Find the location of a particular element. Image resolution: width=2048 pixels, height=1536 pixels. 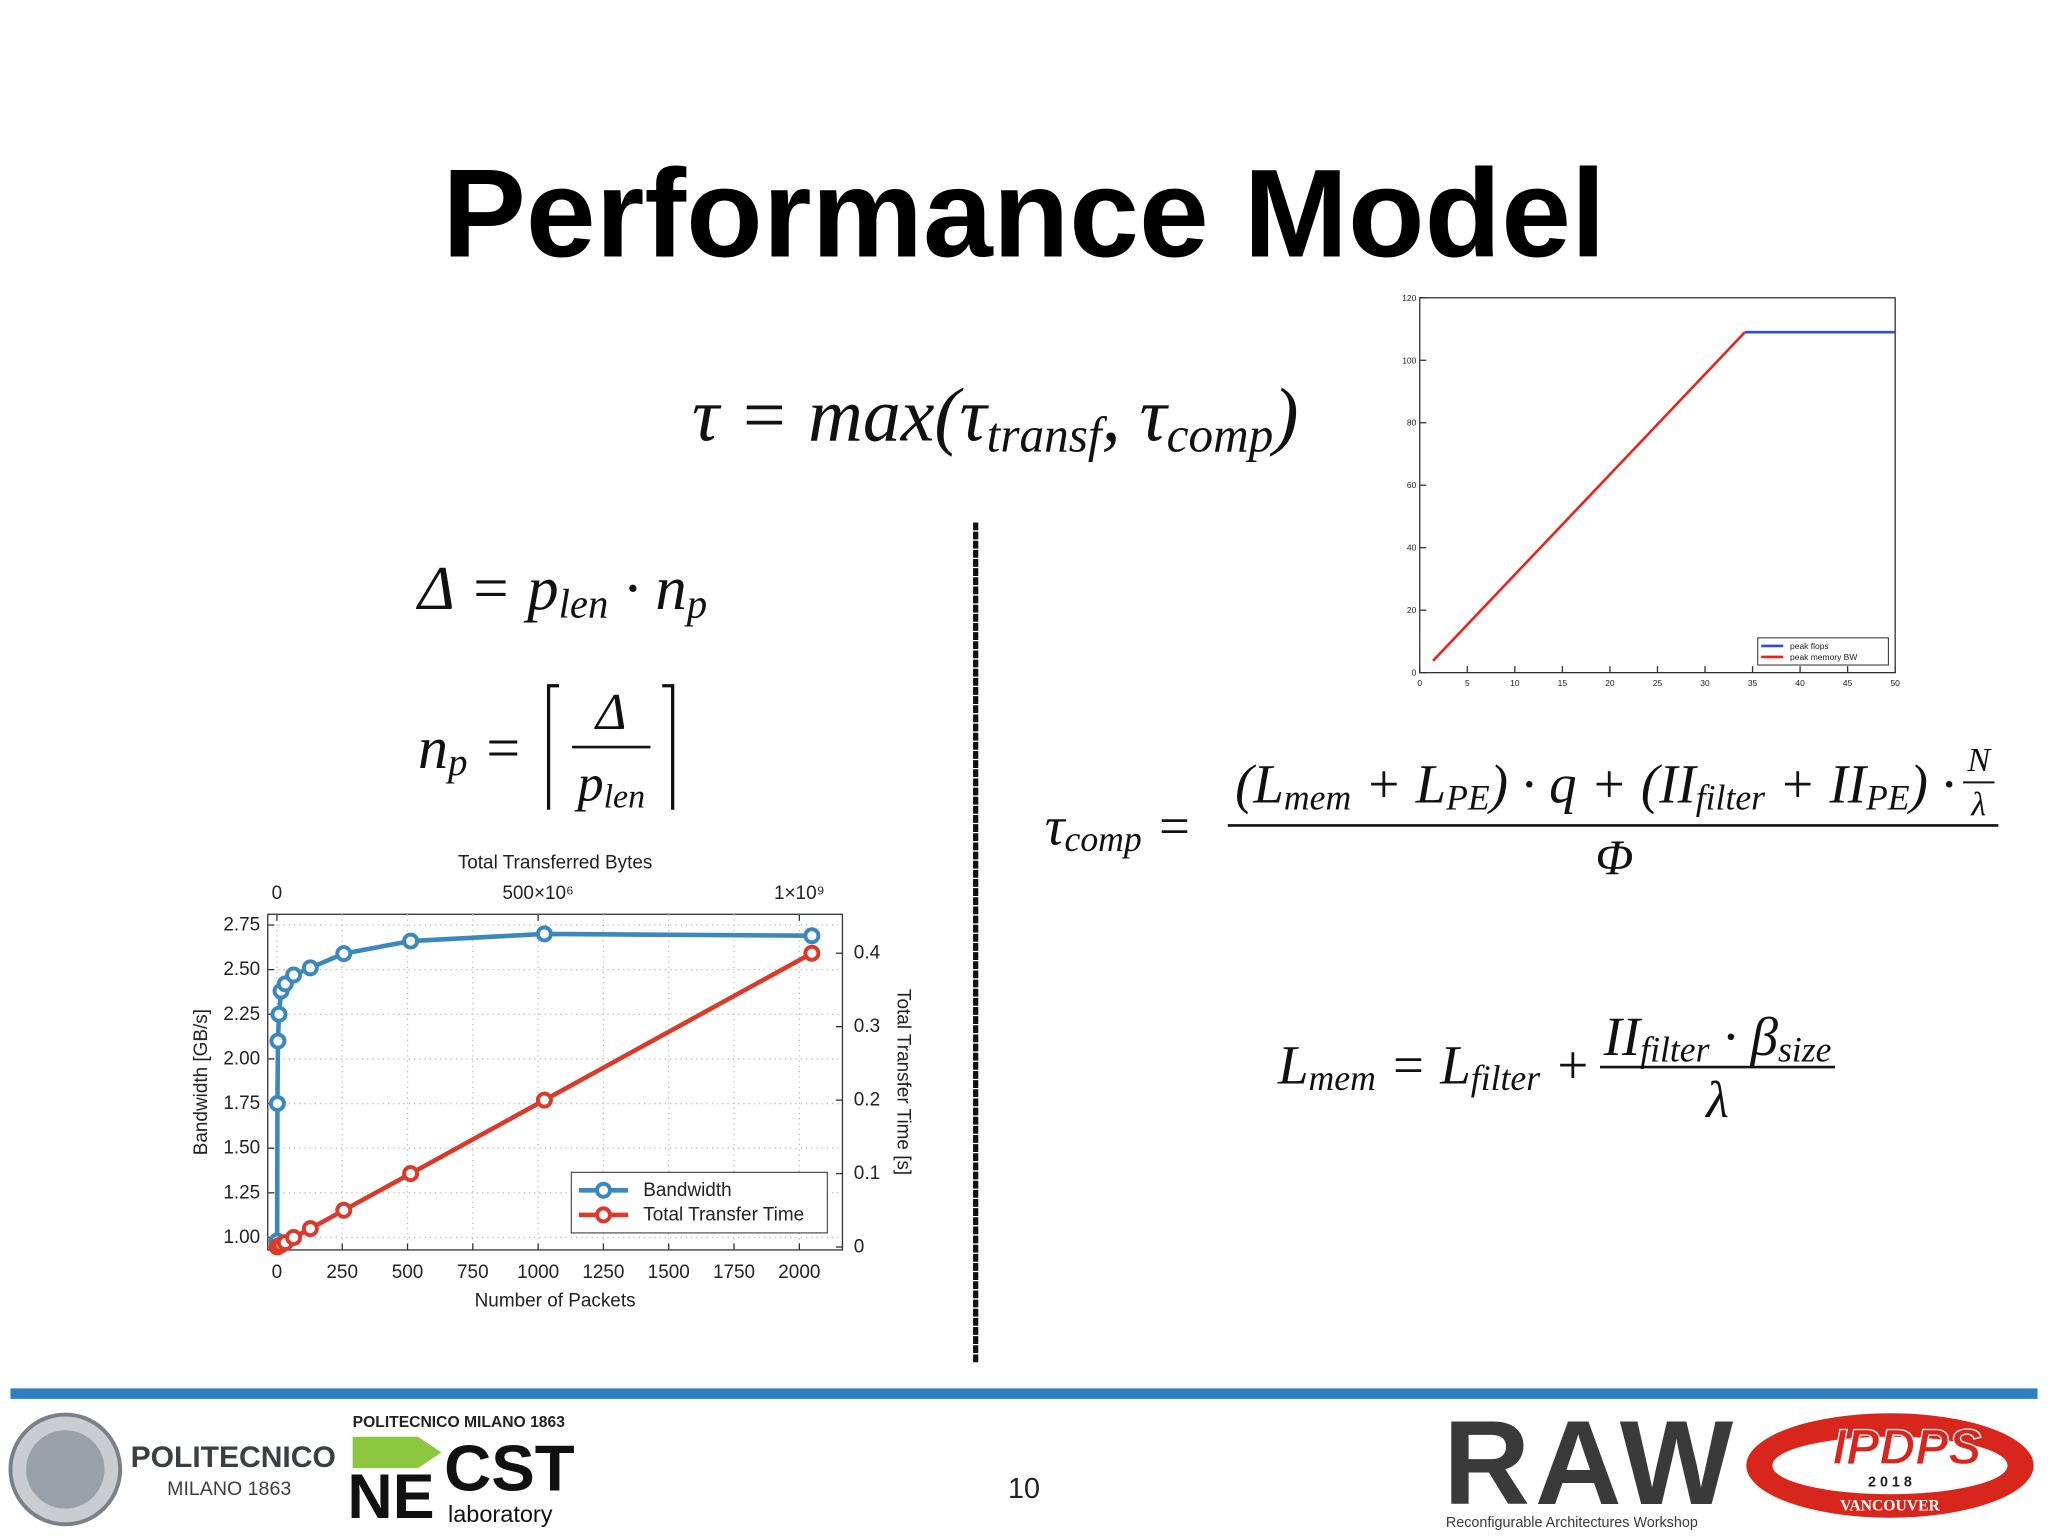

logo-ring-inner is located at coordinates (1890, 1465).